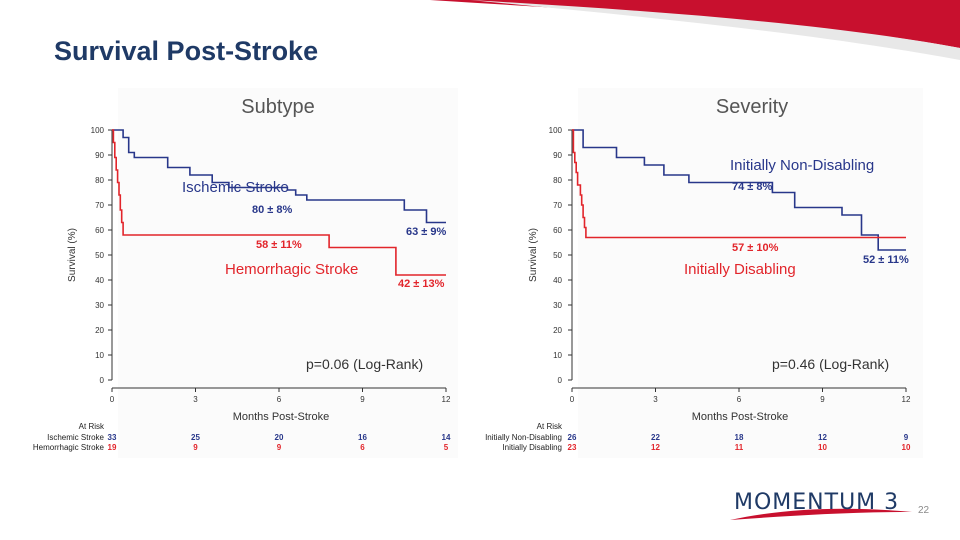 The image size is (960, 540). What do you see at coordinates (572, 437) in the screenshot?
I see `at-risk-value: 26` at bounding box center [572, 437].